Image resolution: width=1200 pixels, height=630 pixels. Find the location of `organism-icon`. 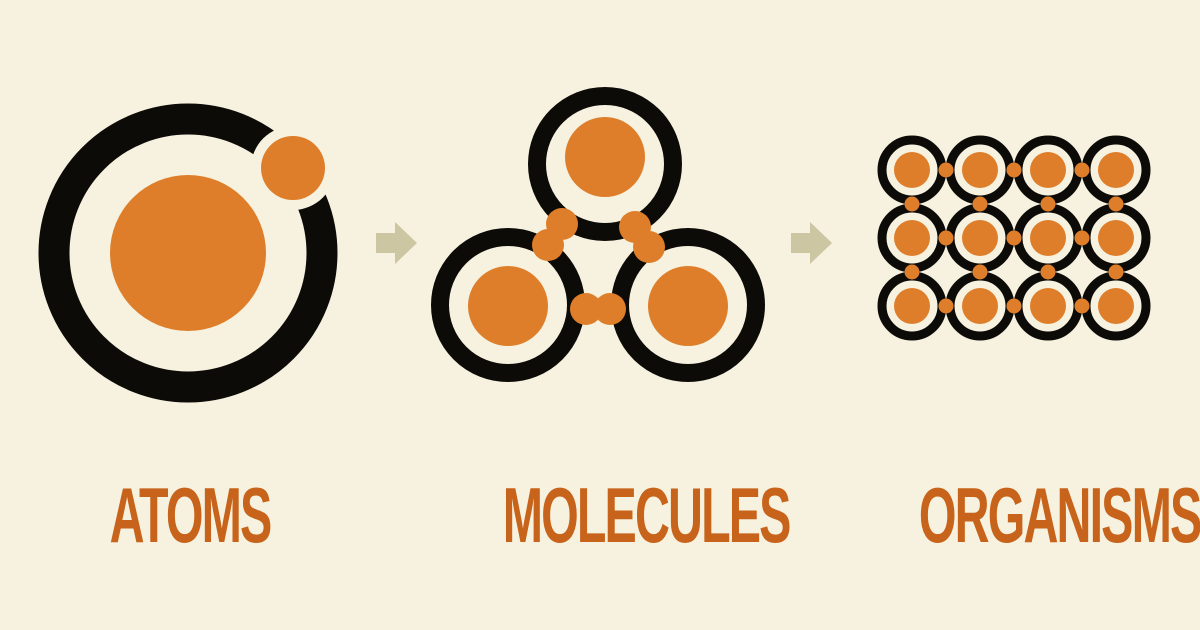

organism-icon is located at coordinates (1014, 238).